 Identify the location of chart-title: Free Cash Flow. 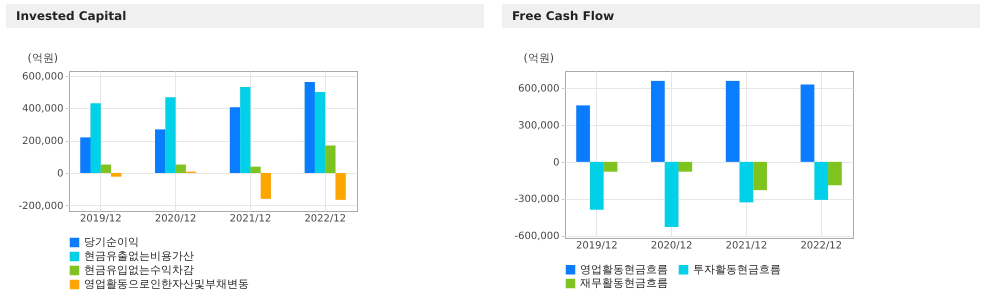
(741, 16).